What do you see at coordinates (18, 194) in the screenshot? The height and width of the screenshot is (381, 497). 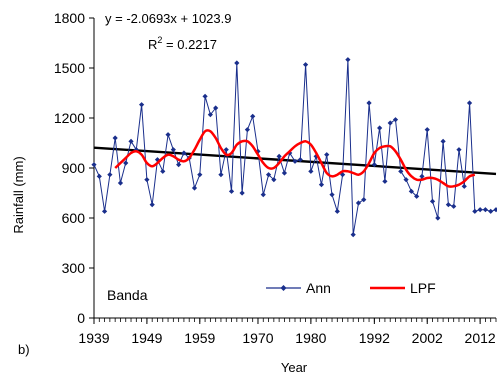 I see `y-axis-title: Rainfall (mm)` at bounding box center [18, 194].